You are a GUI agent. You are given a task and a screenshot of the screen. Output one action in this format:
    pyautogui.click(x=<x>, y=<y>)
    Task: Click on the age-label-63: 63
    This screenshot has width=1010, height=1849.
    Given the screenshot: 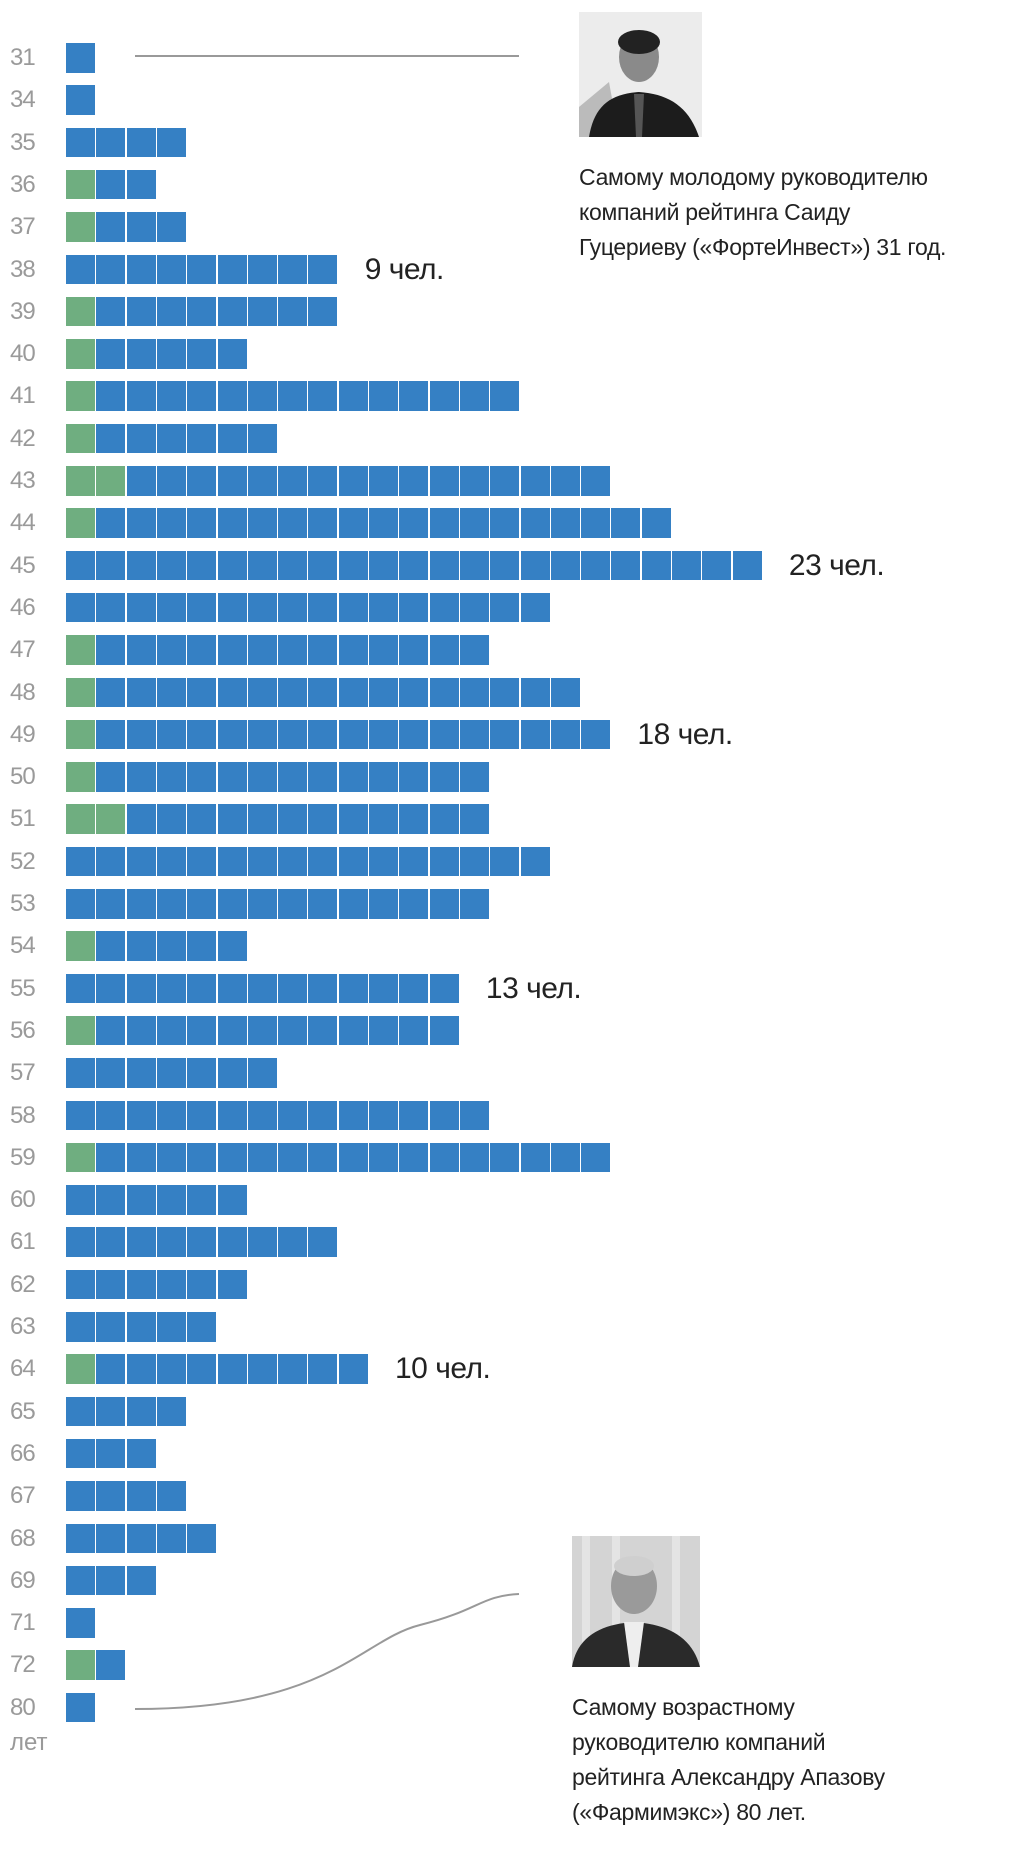 What is the action you would take?
    pyautogui.click(x=23, y=1326)
    